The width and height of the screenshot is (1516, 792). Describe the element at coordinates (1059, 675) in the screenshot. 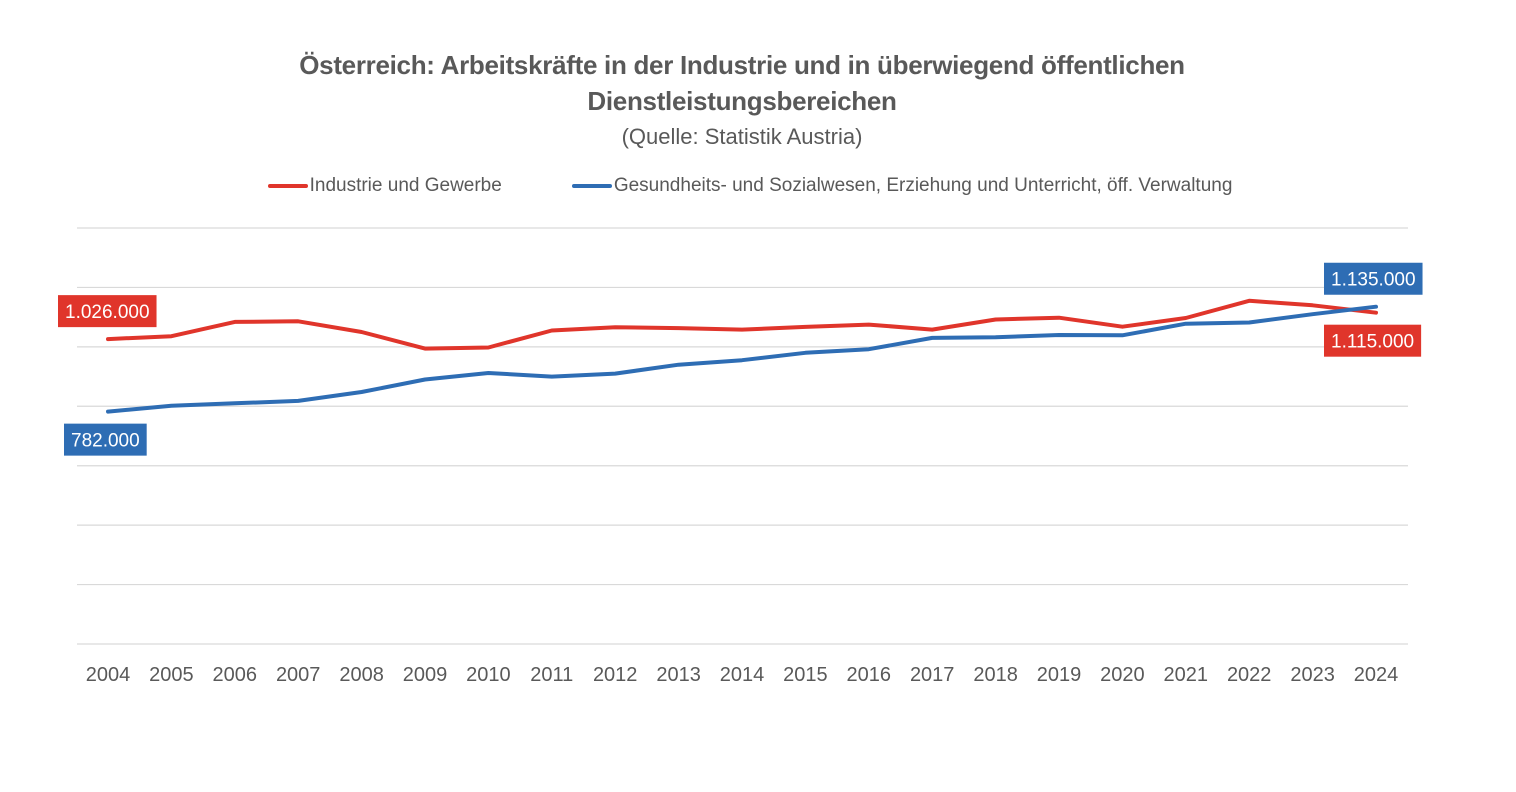

I see `x-tick-label: 2019` at that location.